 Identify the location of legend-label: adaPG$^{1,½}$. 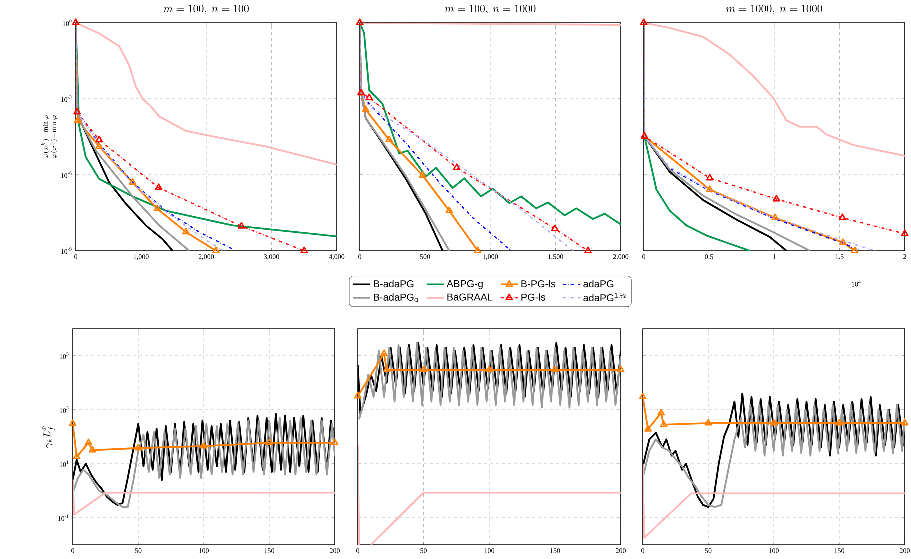
(605, 297).